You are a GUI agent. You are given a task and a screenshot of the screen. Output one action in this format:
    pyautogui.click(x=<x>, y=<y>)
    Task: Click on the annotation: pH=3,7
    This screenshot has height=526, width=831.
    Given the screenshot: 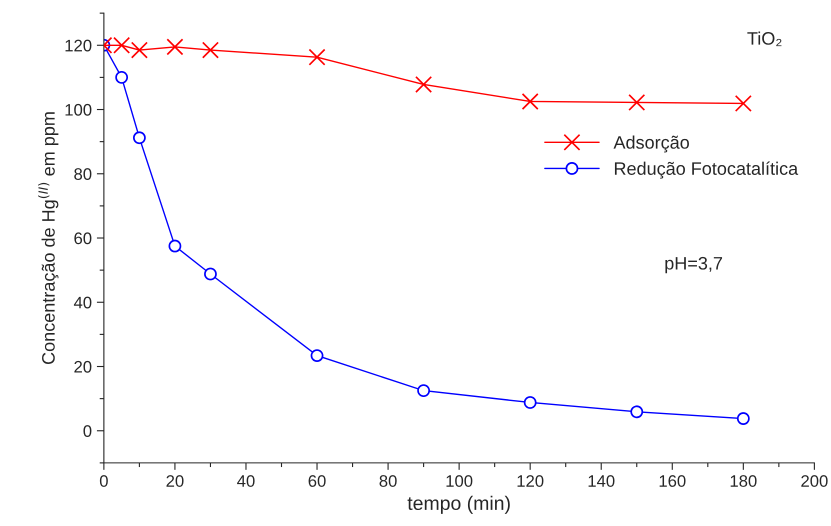 What is the action you would take?
    pyautogui.click(x=693, y=265)
    